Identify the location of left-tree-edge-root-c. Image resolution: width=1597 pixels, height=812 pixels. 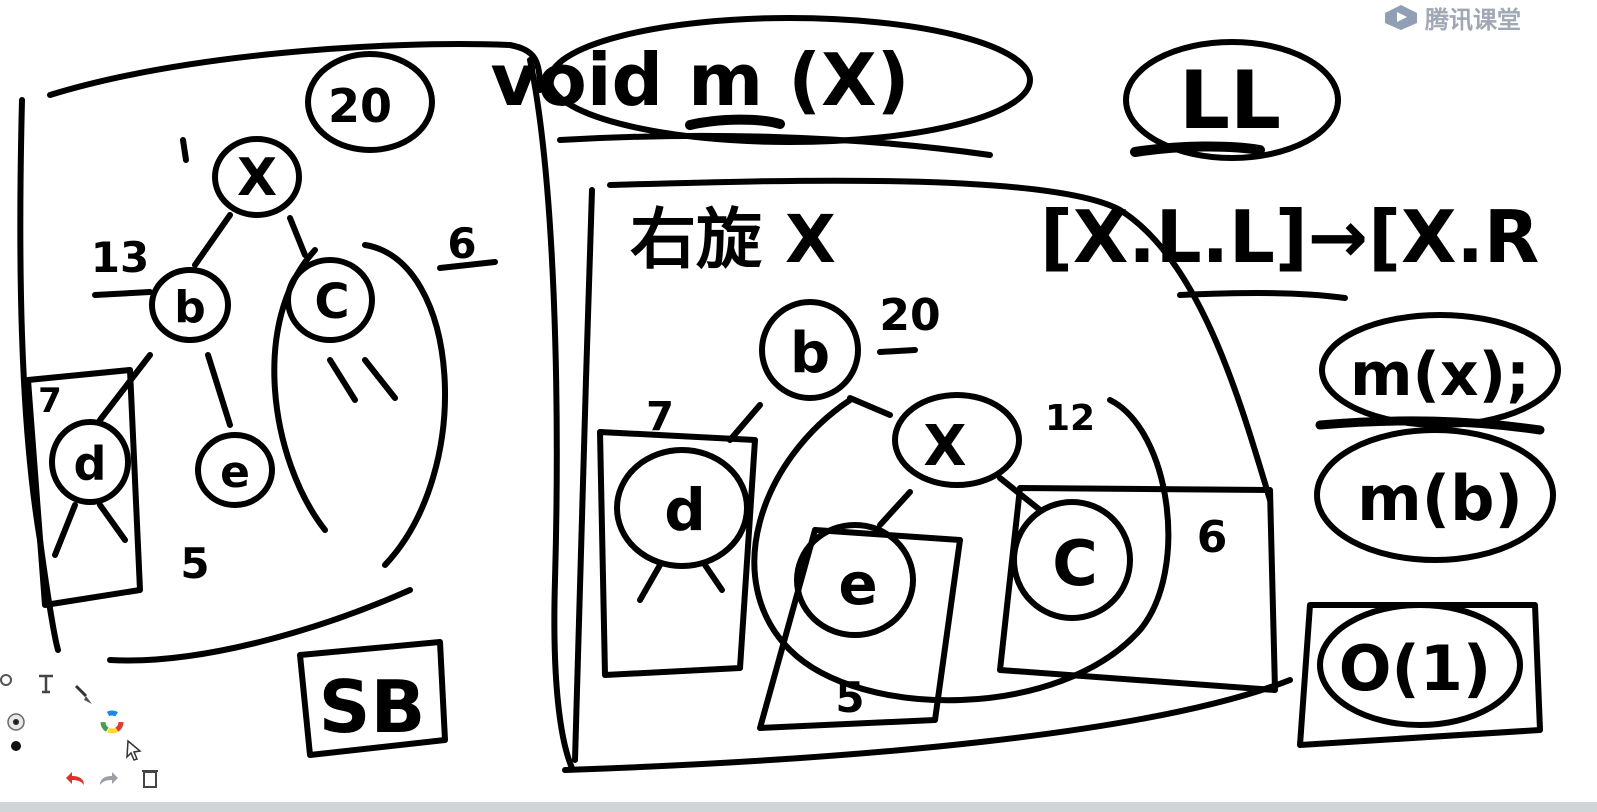
(297, 236).